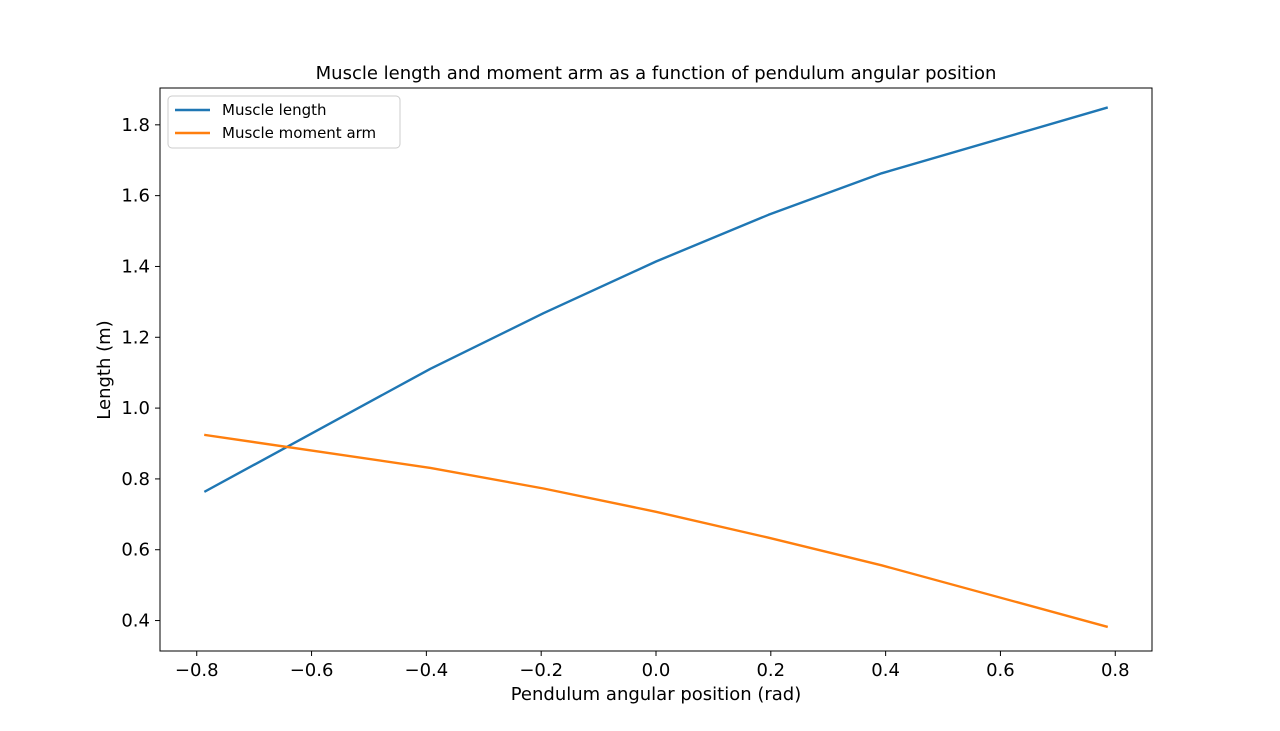 The height and width of the screenshot is (731, 1280). I want to click on x-tick-label: 0.0, so click(656, 670).